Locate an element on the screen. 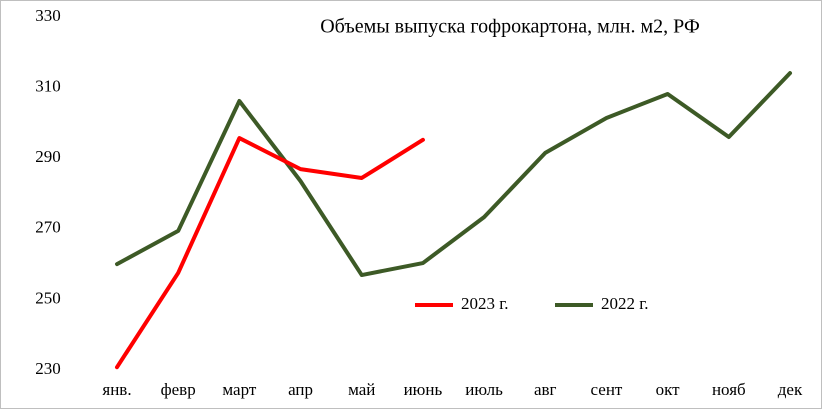  y-tick-label: 330 is located at coordinates (48, 15).